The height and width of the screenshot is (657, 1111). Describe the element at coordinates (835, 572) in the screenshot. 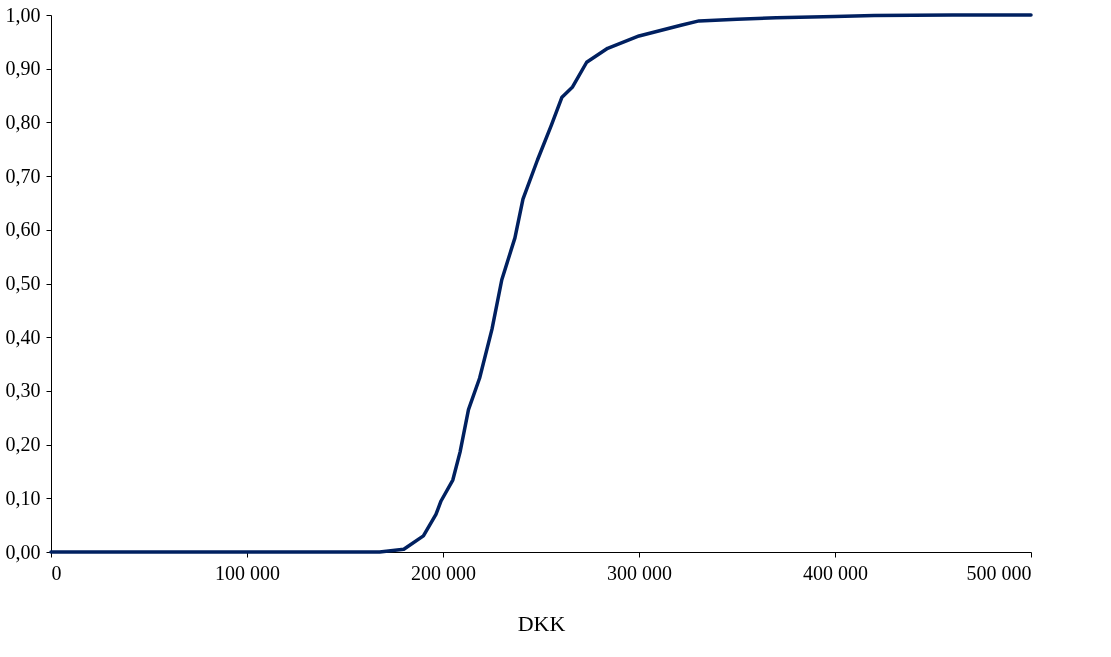

I see `x-tick-label: 400 000` at that location.